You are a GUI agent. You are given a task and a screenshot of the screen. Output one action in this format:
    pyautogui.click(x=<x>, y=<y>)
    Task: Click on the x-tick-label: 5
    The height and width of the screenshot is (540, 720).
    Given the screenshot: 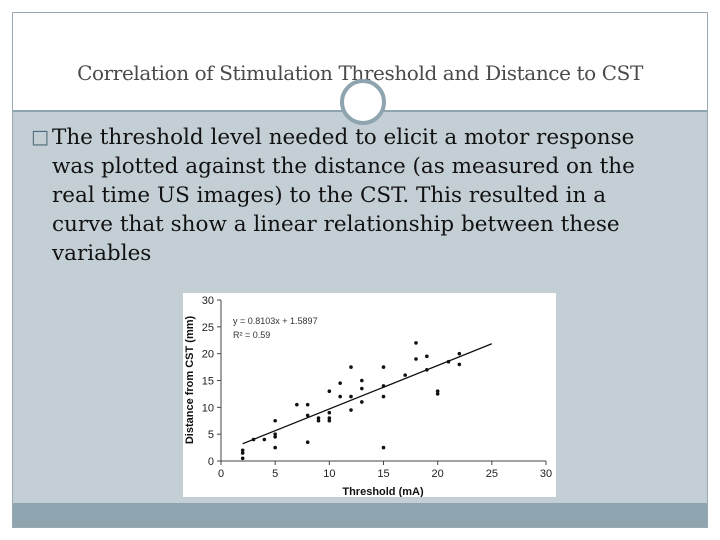 What is the action you would take?
    pyautogui.click(x=275, y=474)
    